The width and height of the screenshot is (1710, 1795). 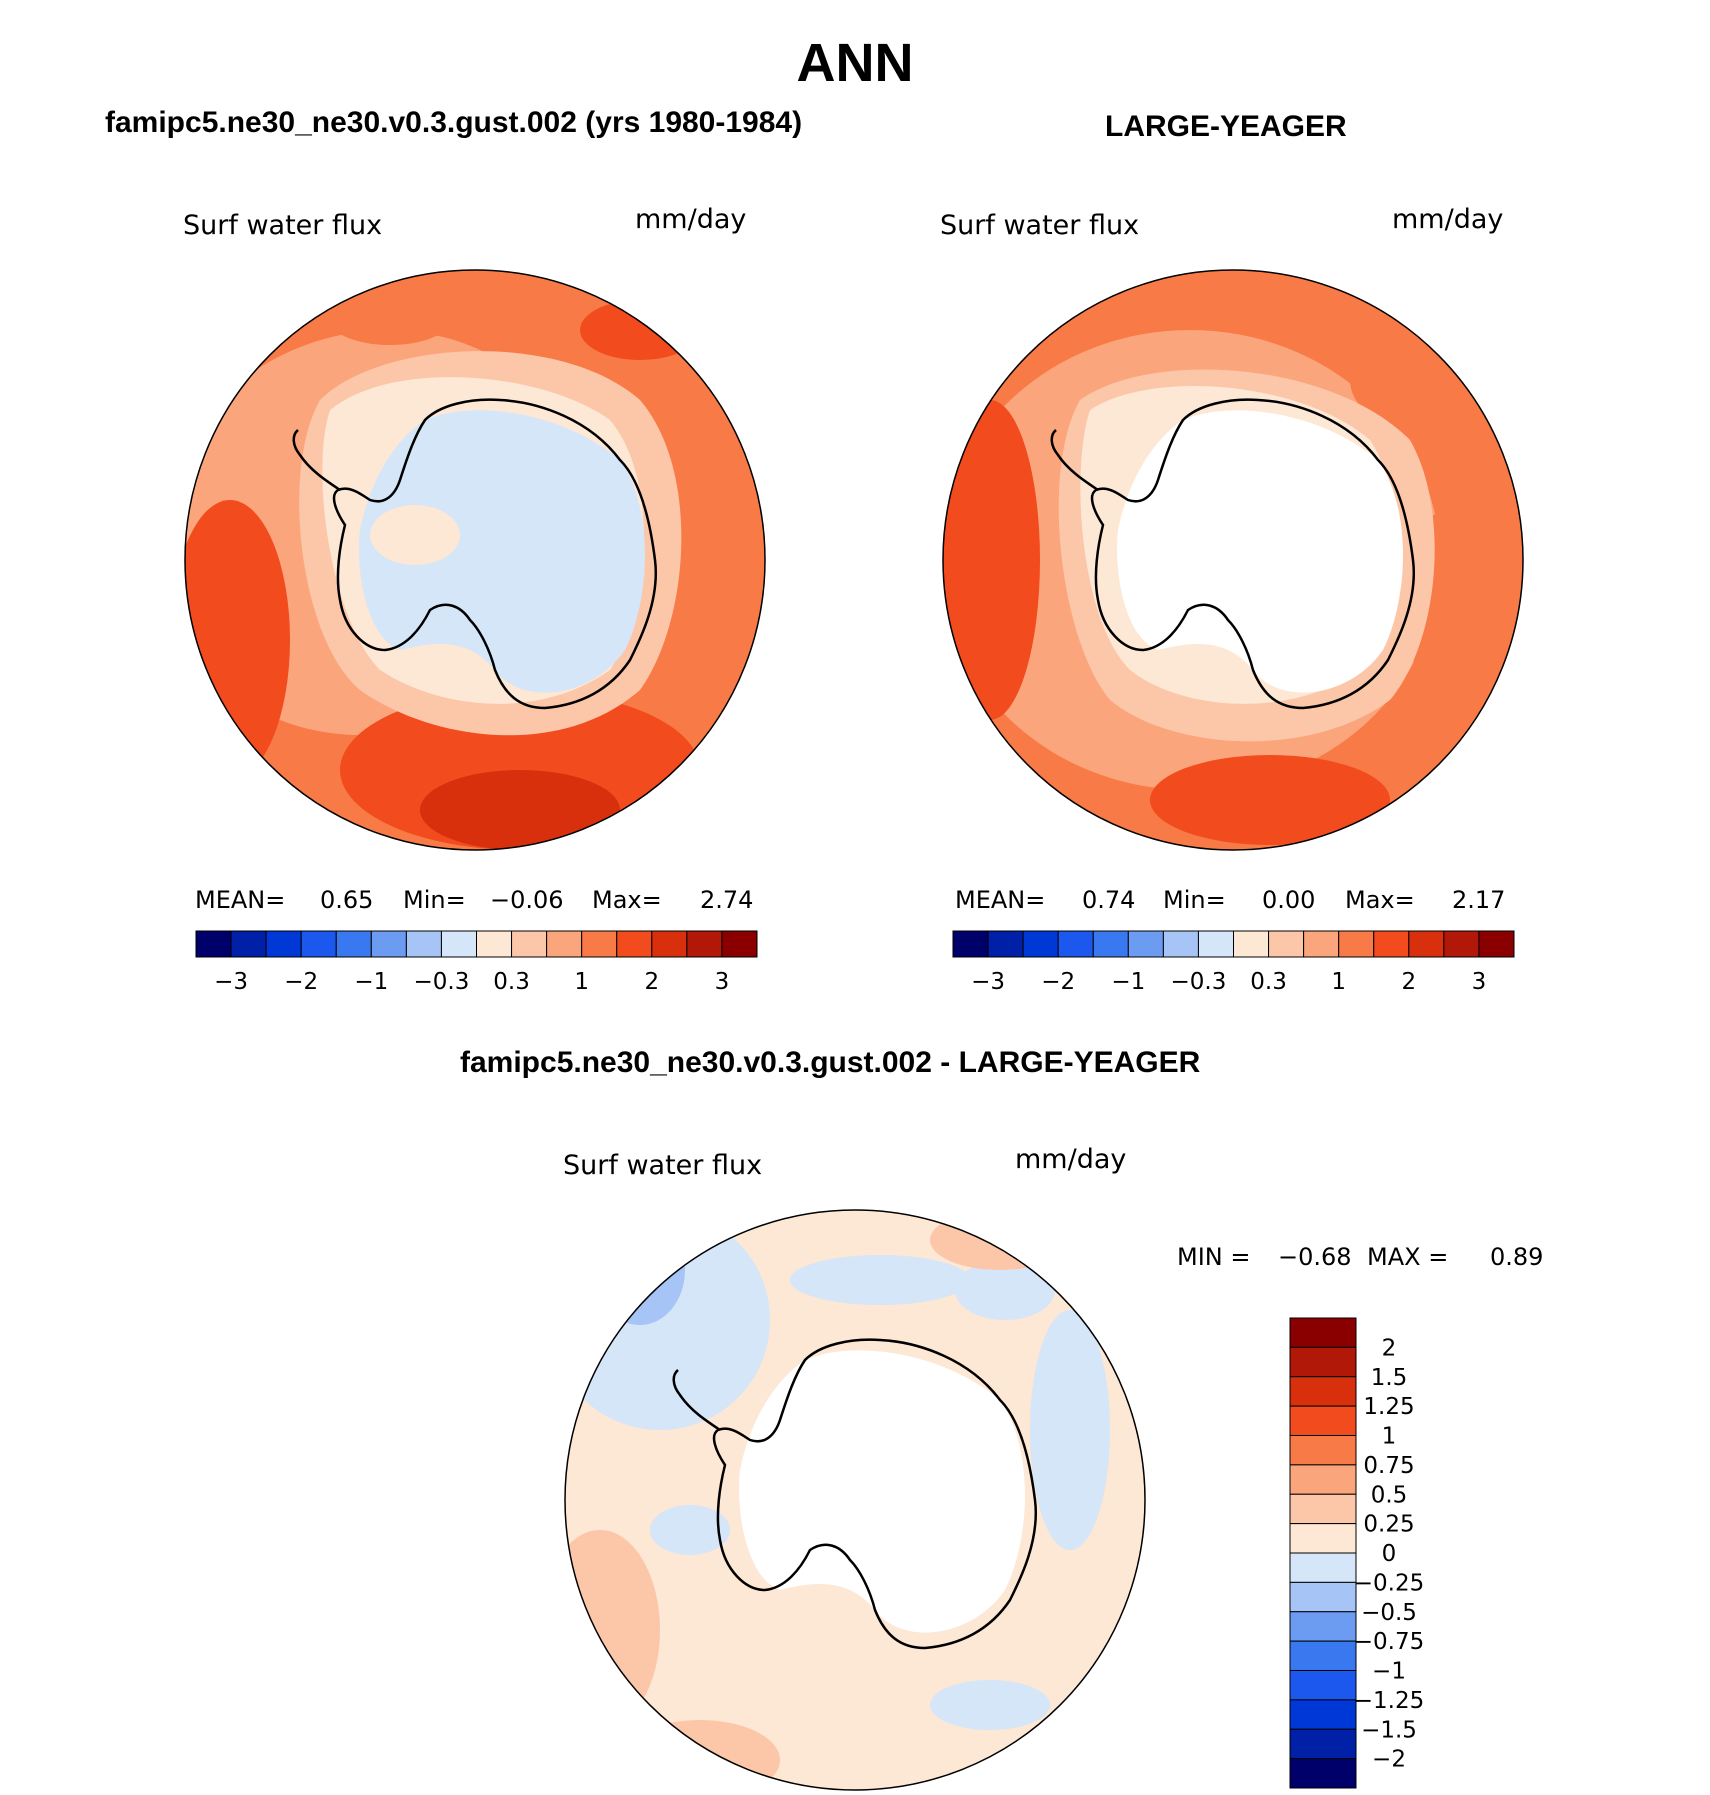 What do you see at coordinates (301, 982) in the screenshot?
I see `panel1-colorbar-tick-label: −2` at bounding box center [301, 982].